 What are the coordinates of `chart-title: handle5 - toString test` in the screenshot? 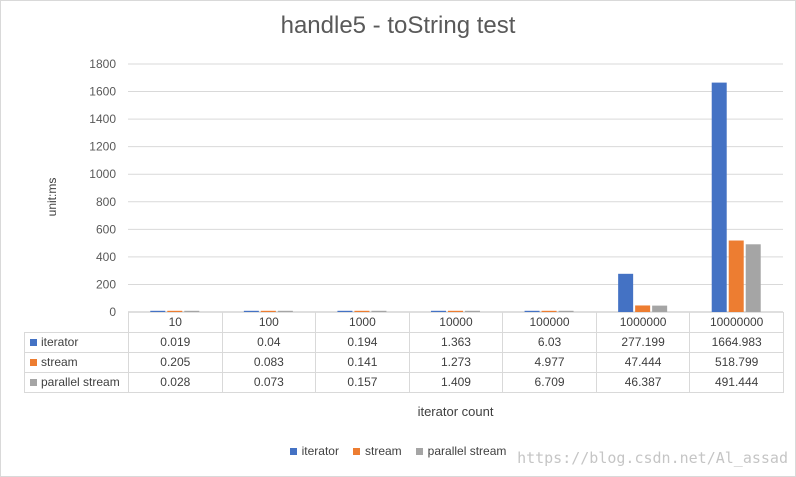 It's located at (398, 25).